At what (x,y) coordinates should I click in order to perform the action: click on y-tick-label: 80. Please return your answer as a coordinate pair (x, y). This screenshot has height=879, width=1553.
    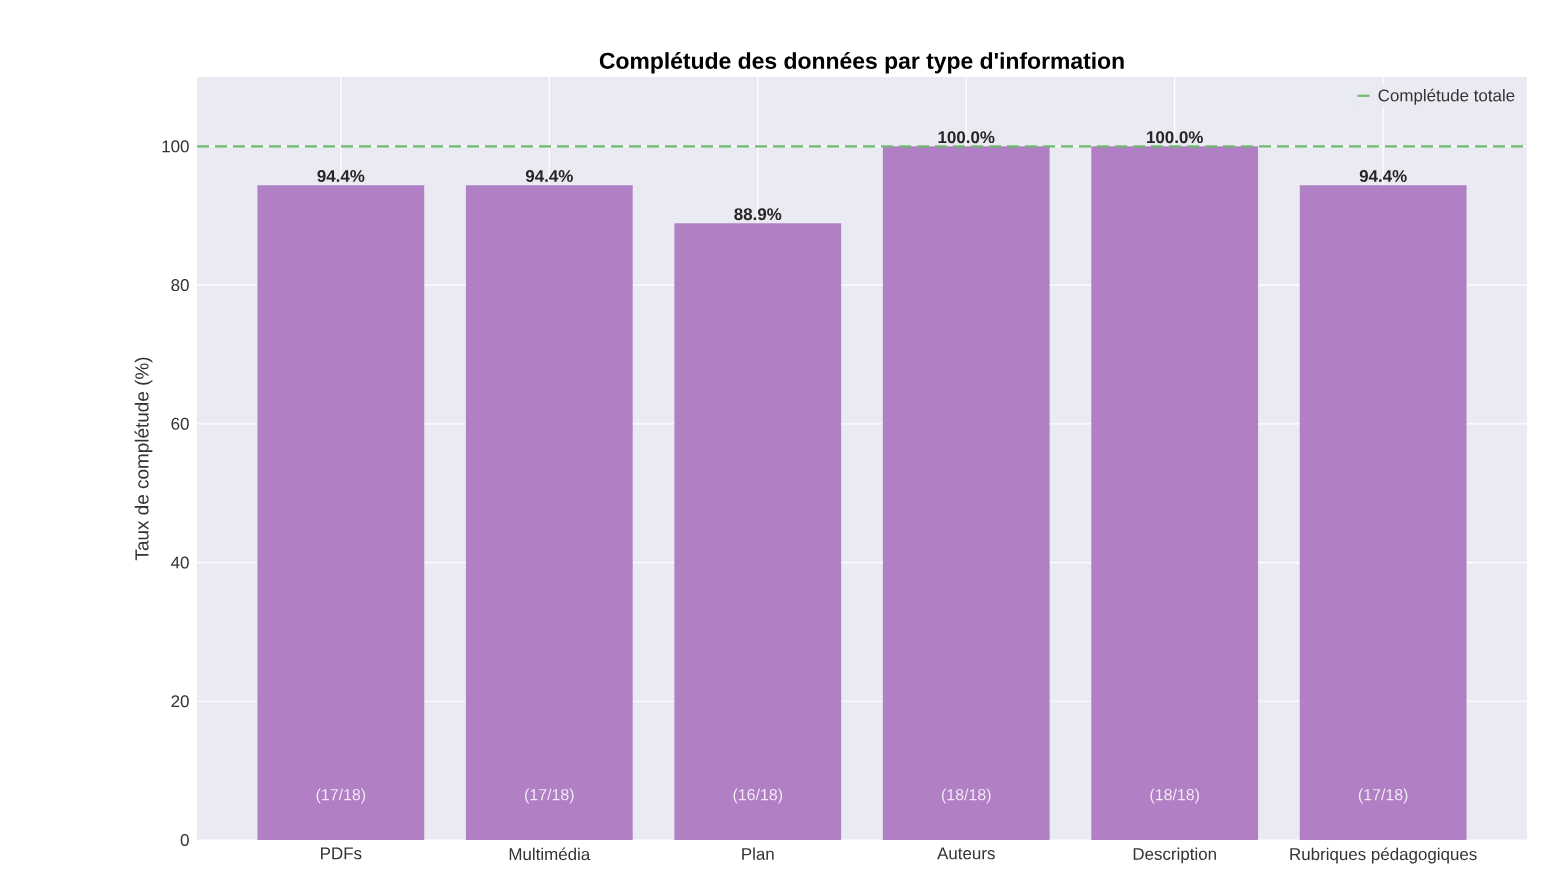
    Looking at the image, I should click on (180, 285).